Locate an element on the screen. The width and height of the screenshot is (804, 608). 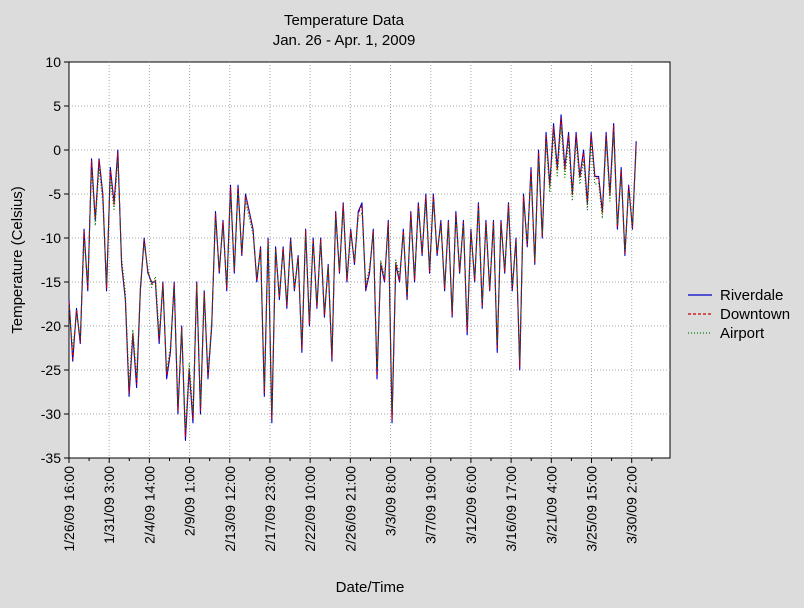
x-tick-label: 3/12/09 6:00 is located at coordinates (471, 505).